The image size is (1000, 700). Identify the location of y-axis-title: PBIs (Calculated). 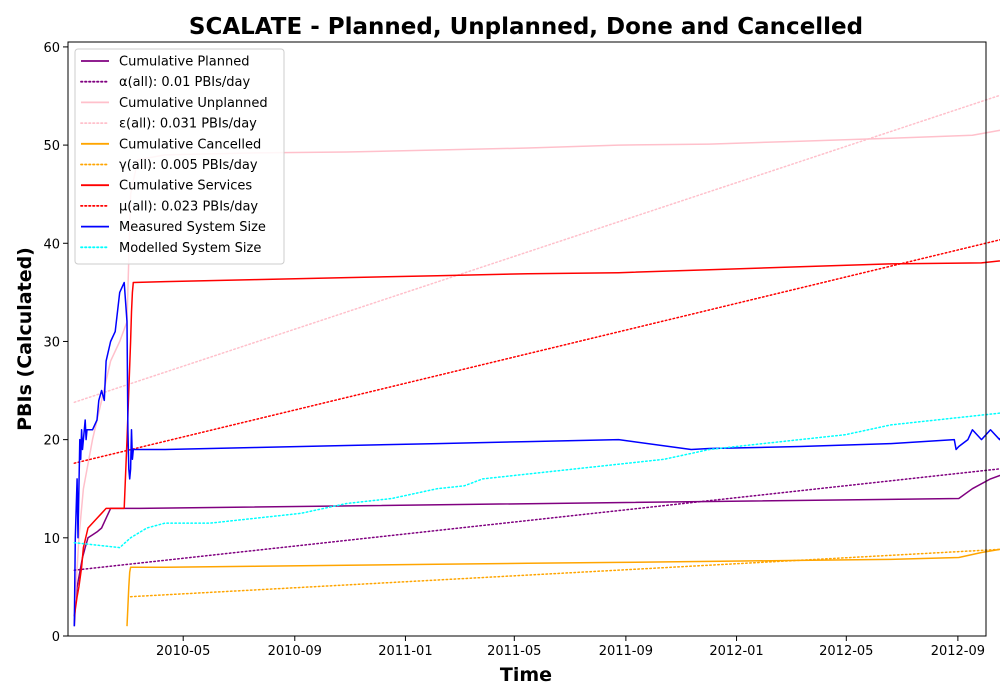
(25, 339).